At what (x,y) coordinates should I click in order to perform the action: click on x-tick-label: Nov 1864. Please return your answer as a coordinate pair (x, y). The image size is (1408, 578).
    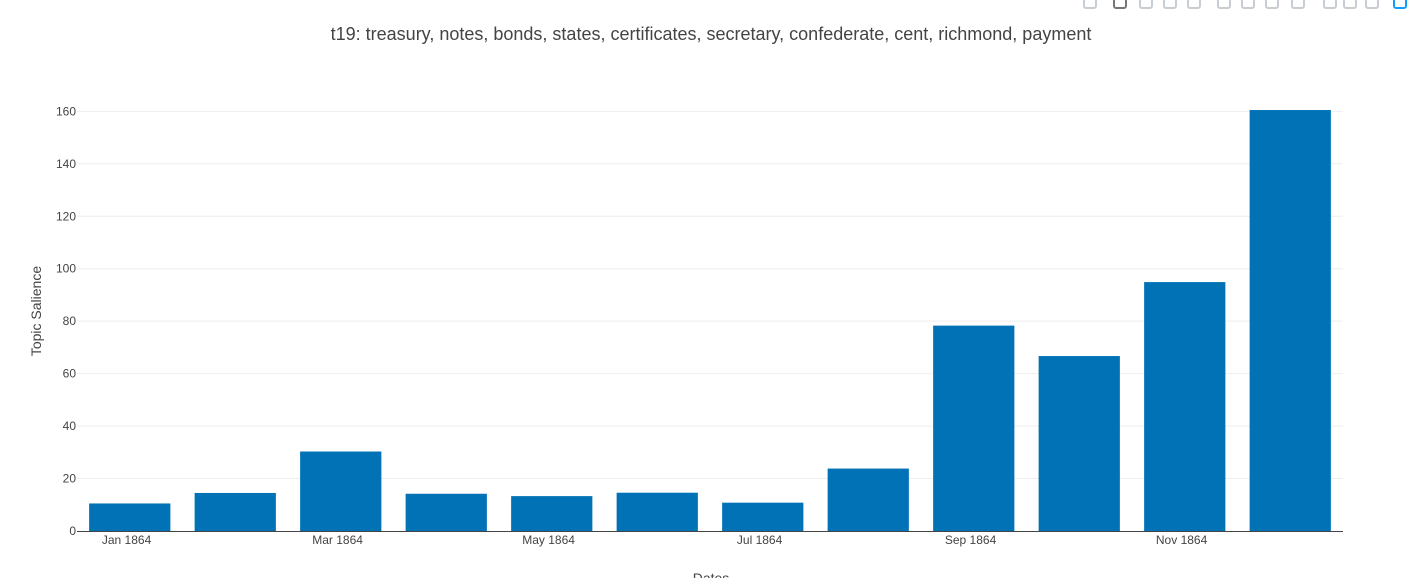
    Looking at the image, I should click on (1182, 540).